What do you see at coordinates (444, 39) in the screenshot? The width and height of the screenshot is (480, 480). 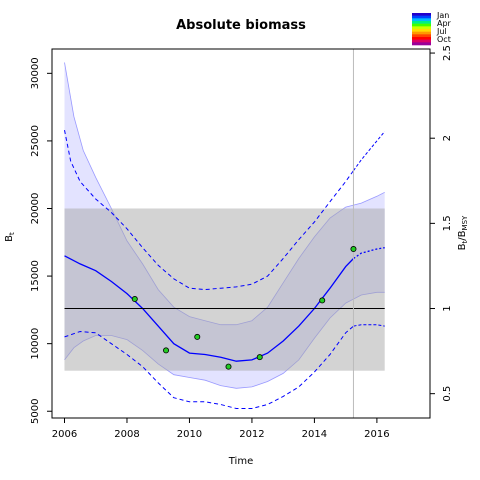 I see `legend-label: Oct` at bounding box center [444, 39].